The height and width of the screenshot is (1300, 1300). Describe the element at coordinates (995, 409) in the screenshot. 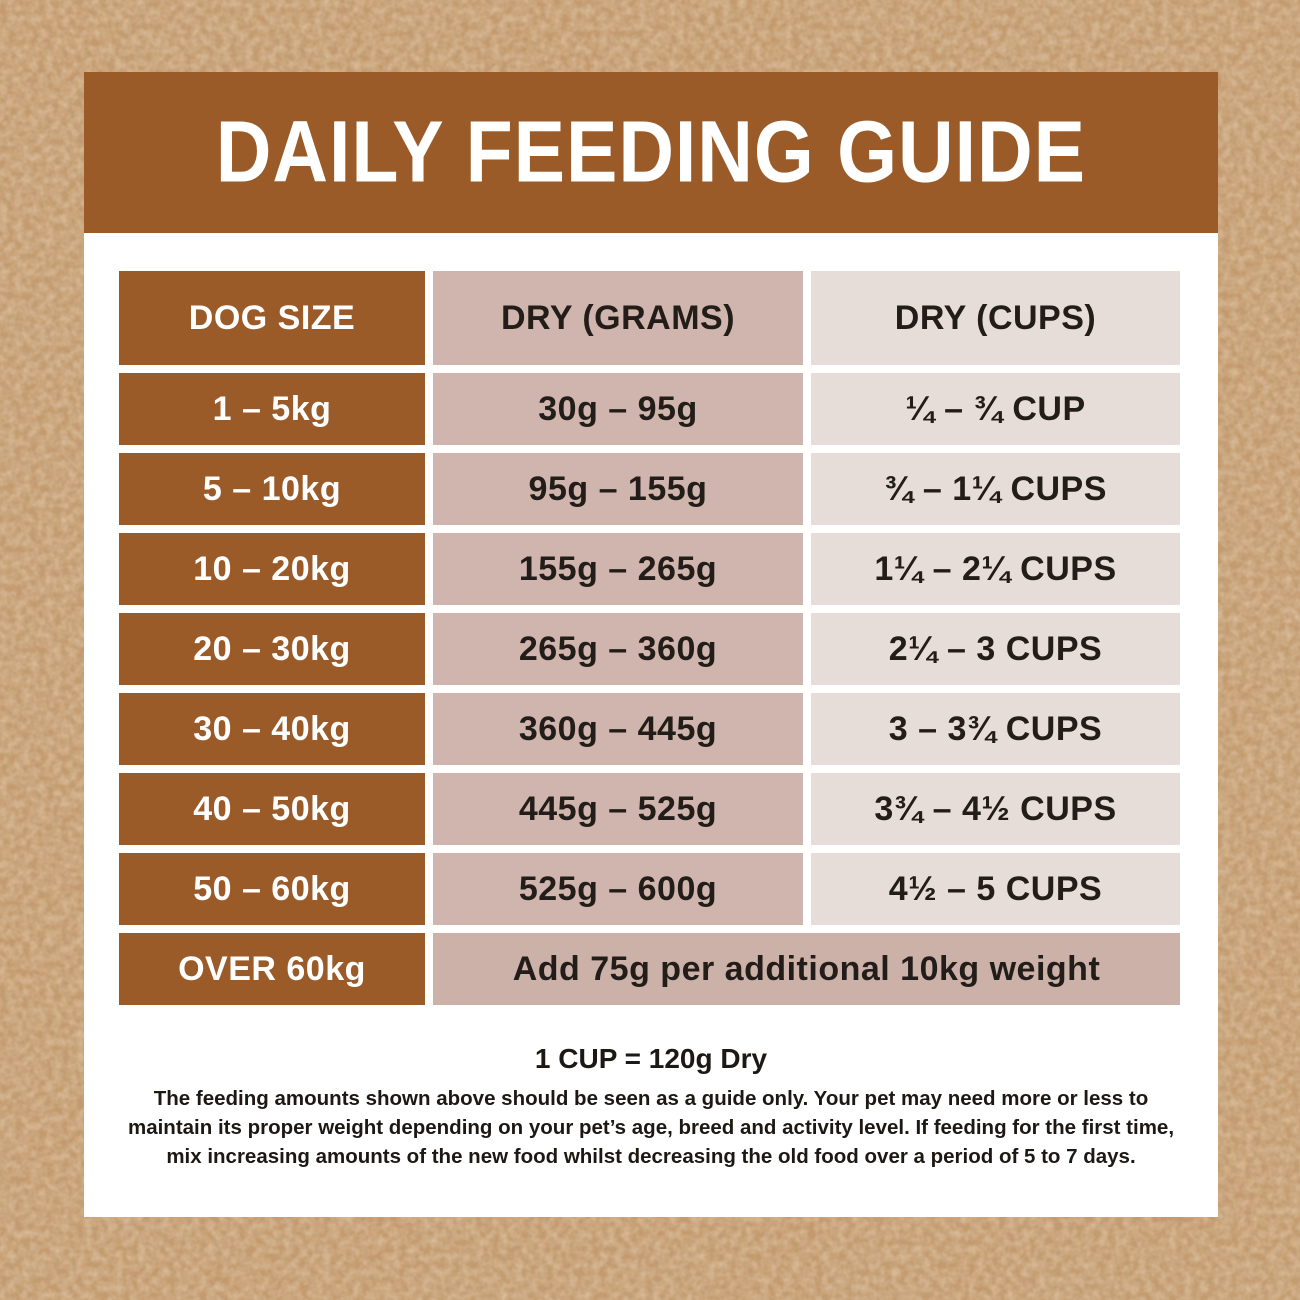

I see `cups-cell: ¼ – ¾ CUP` at that location.